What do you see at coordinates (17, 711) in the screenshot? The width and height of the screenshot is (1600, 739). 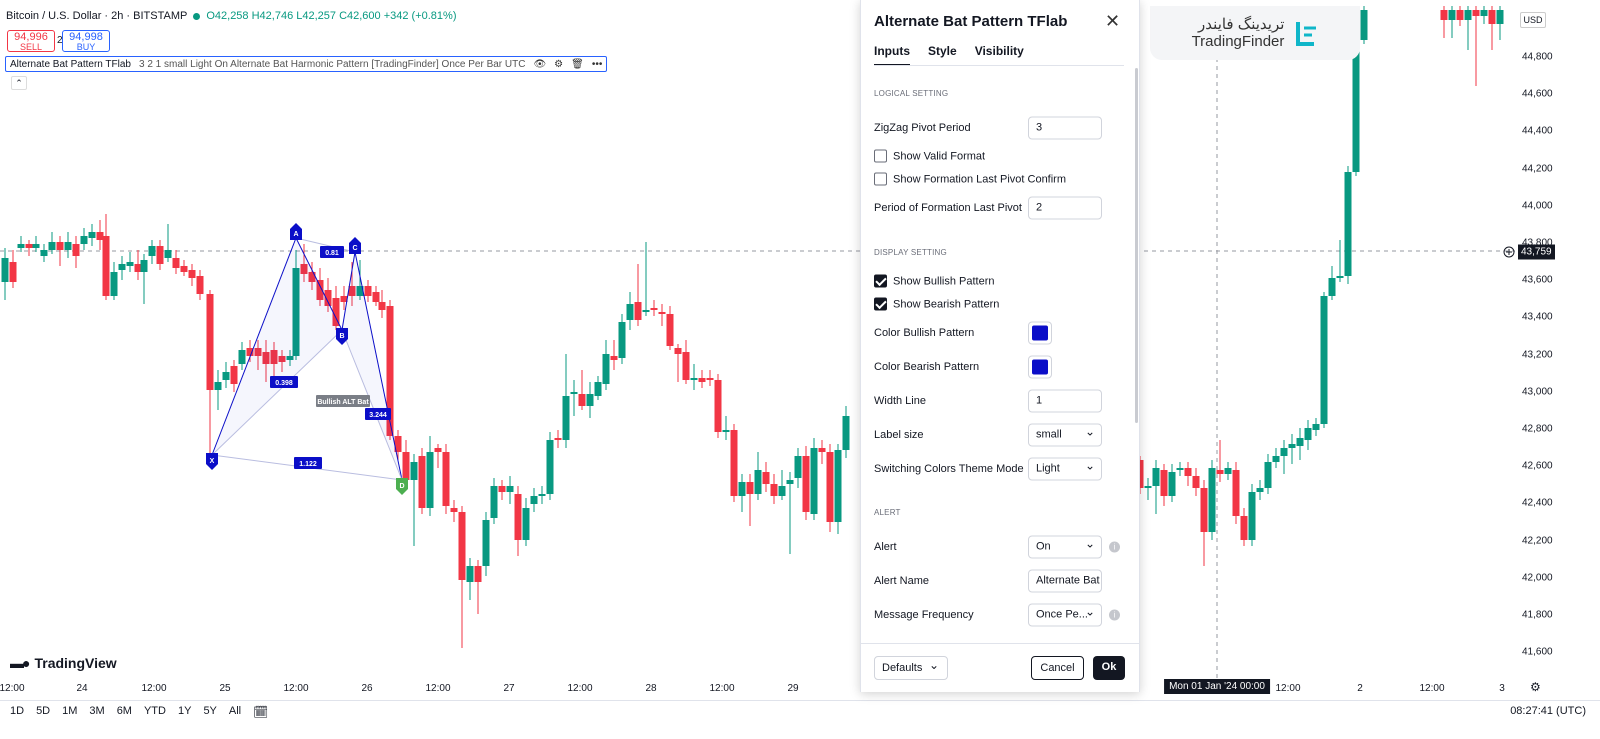 I see `range-1d: 1D` at bounding box center [17, 711].